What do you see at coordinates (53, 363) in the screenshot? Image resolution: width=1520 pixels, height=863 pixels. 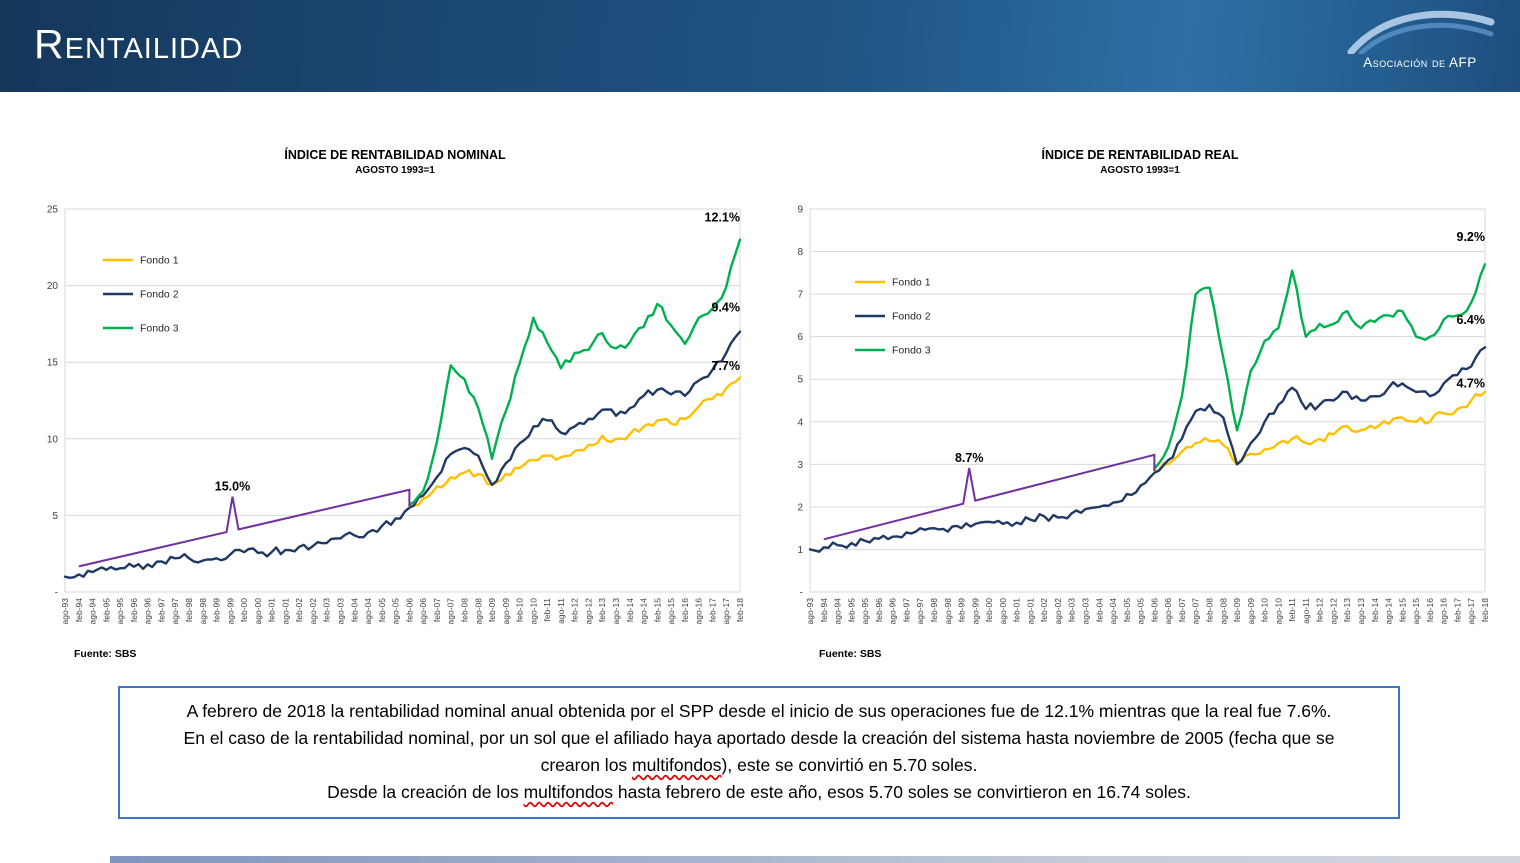 I see `y-tick-label: 15` at bounding box center [53, 363].